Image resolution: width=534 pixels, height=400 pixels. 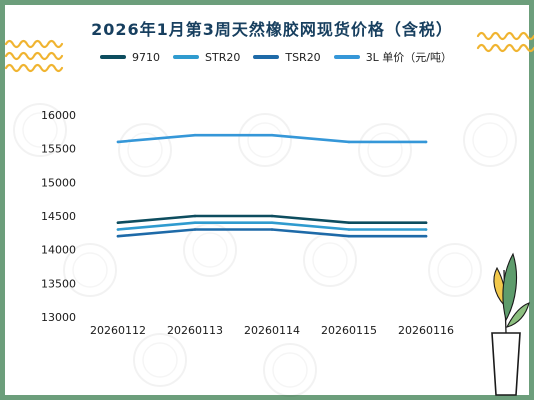 What do you see at coordinates (118, 330) in the screenshot?
I see `x-tick-label: 20260112` at bounding box center [118, 330].